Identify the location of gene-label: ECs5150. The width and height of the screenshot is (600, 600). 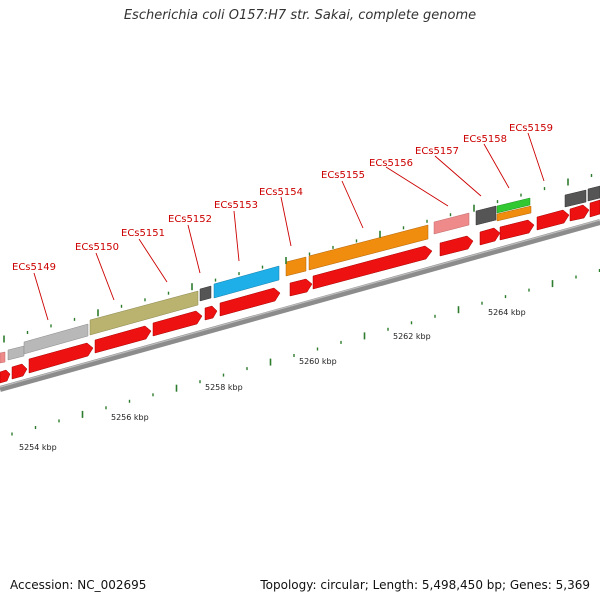
(97, 247).